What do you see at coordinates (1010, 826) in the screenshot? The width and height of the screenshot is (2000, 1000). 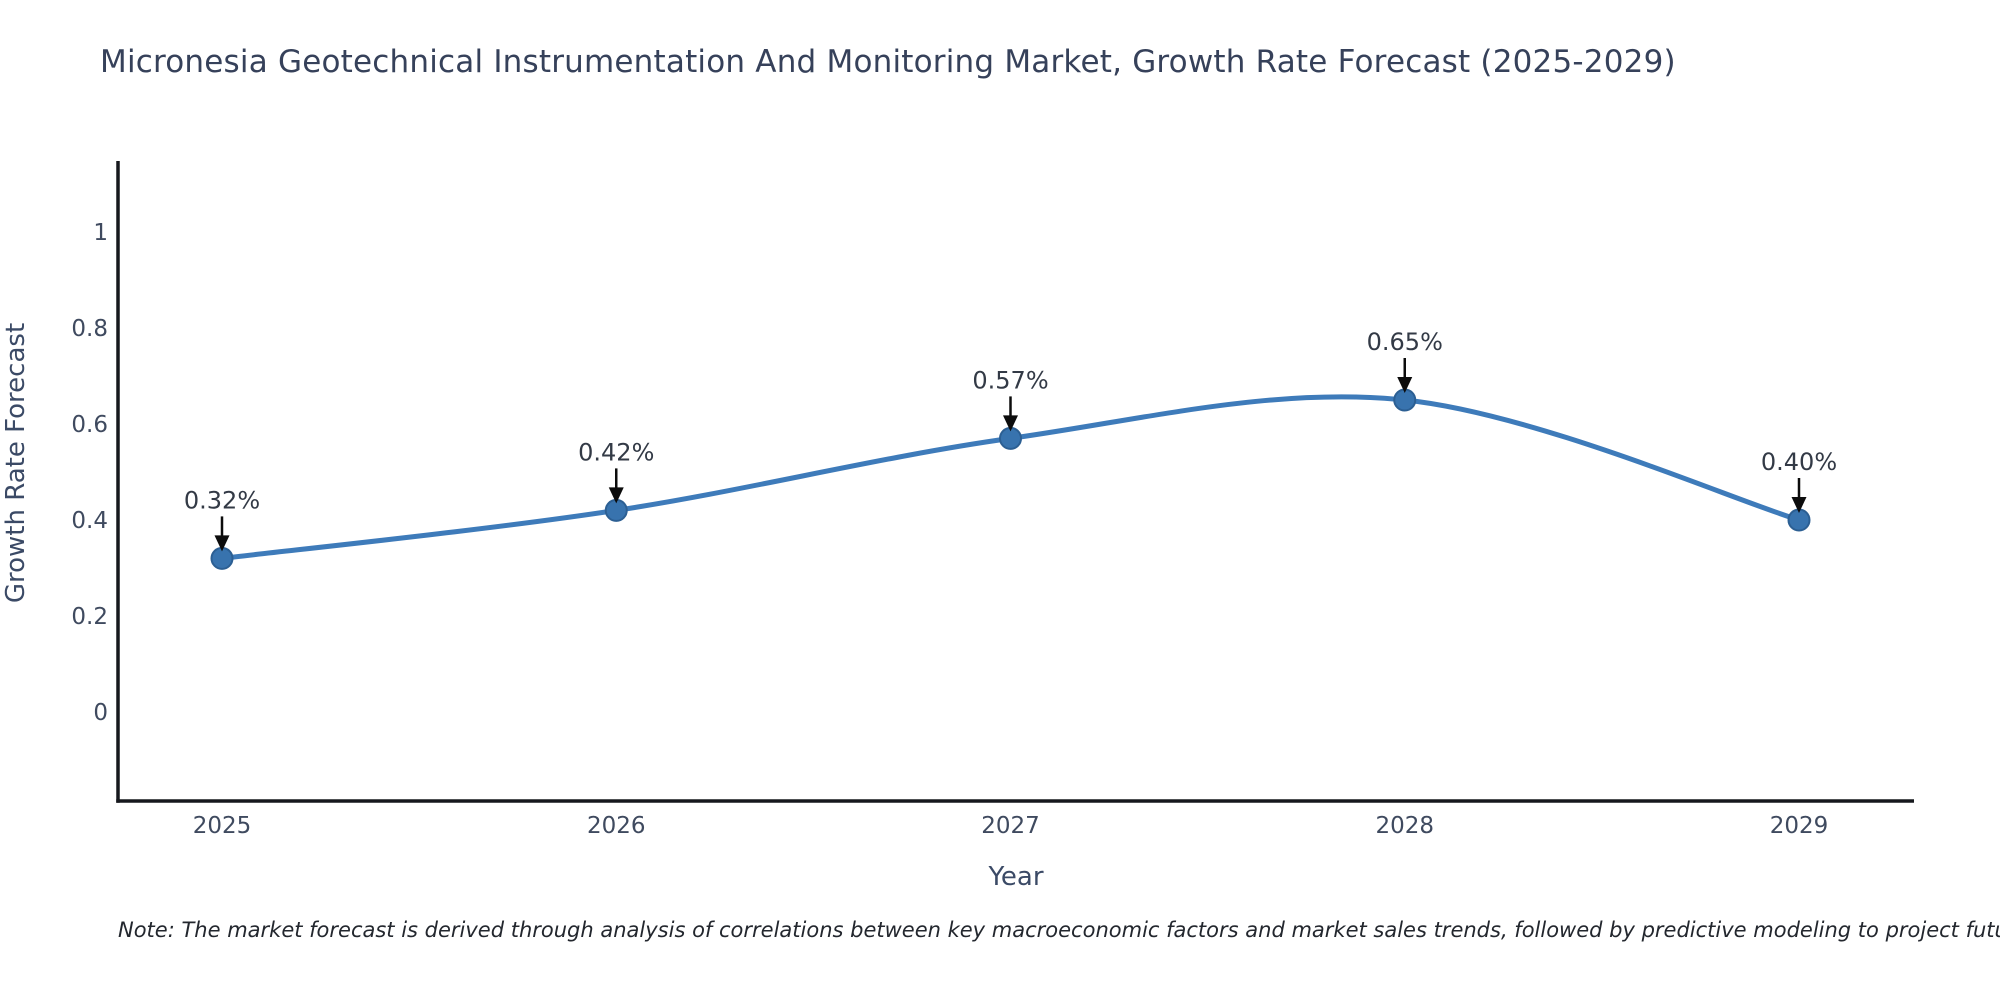 I see `x-tick-label: 2027` at bounding box center [1010, 826].